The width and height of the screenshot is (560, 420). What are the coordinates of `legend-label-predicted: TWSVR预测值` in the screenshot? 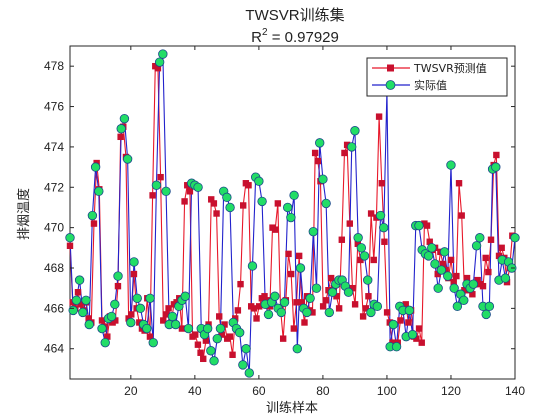 It's located at (450, 68).